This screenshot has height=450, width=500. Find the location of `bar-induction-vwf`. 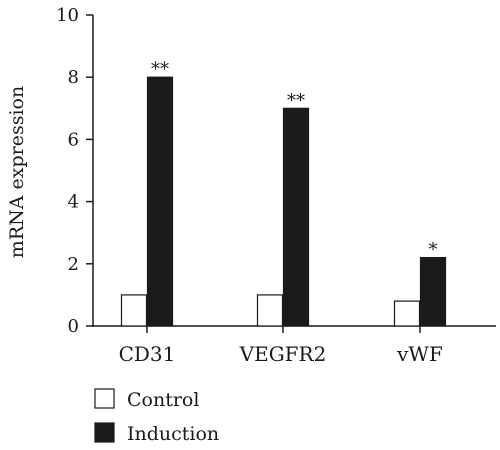

bar-induction-vwf is located at coordinates (433, 291).